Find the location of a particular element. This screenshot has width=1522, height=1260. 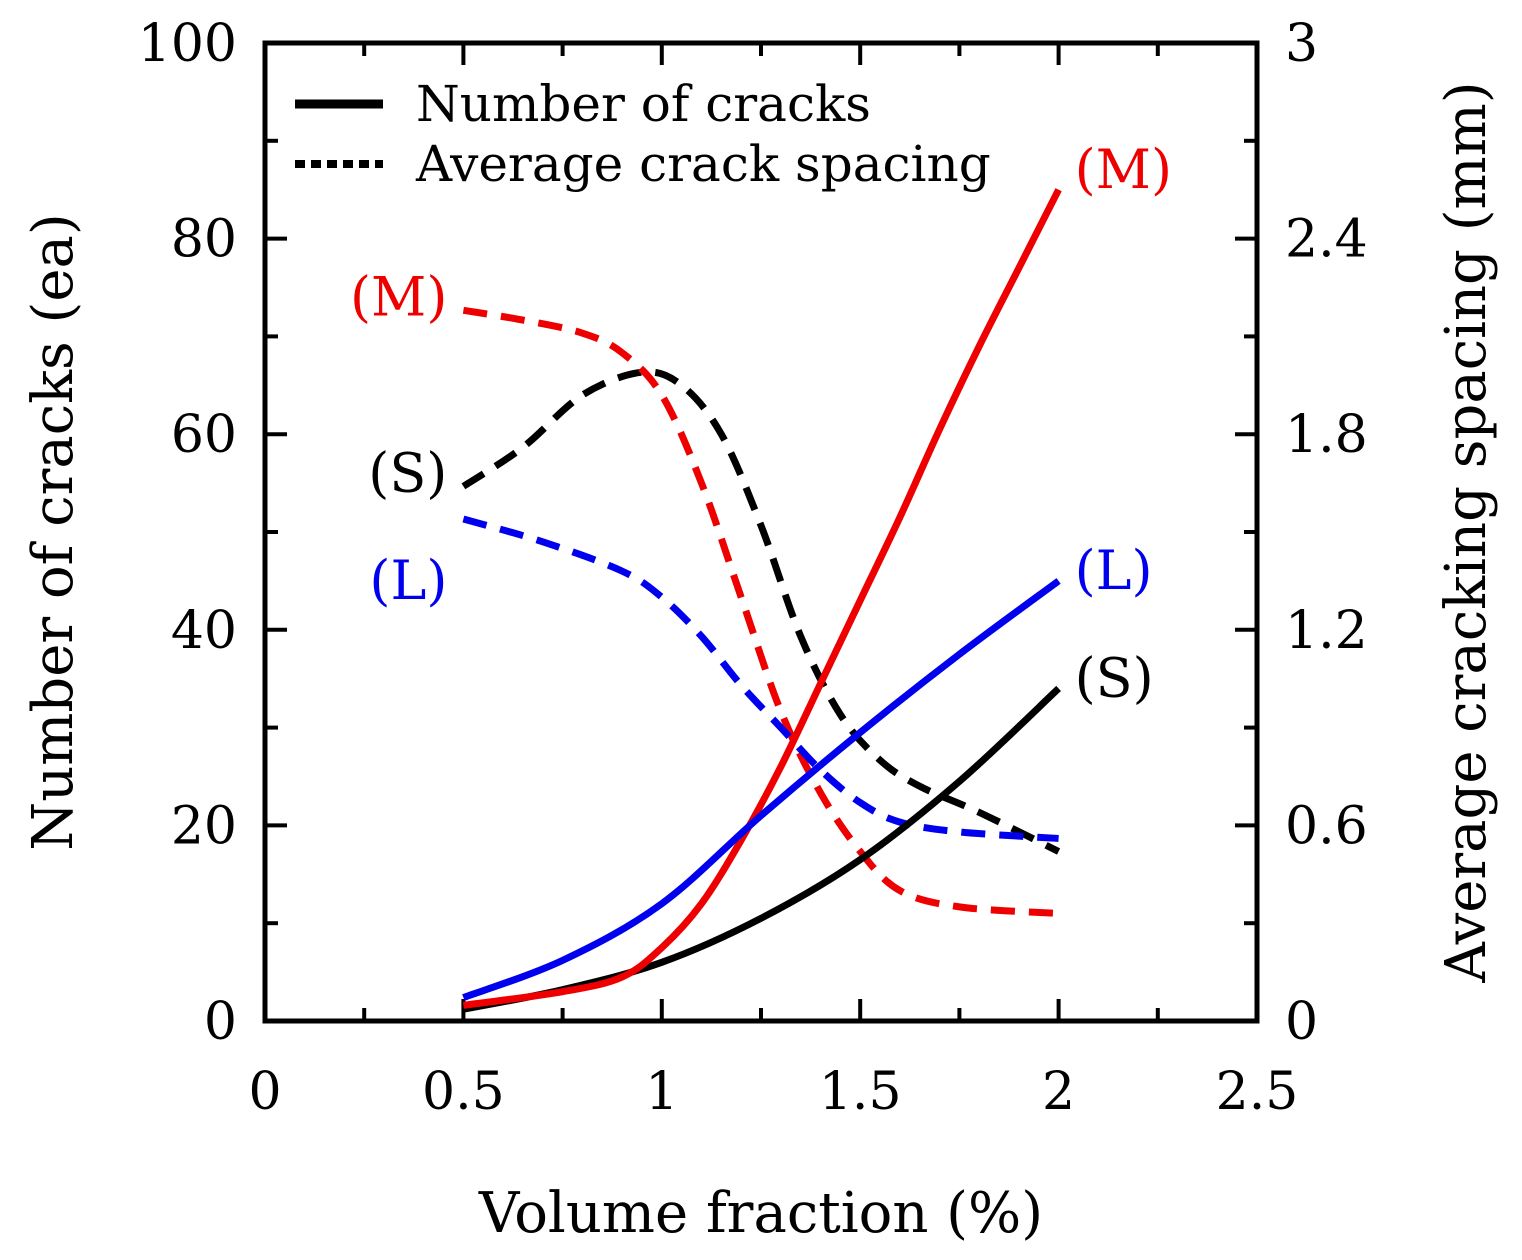

x-axis-title: Volume fraction (%) is located at coordinates (760, 1213).